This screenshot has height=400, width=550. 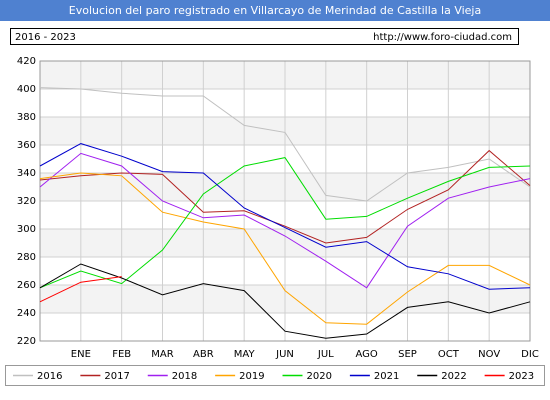 I want to click on subtitle: 2016 - 2023, so click(x=45, y=37).